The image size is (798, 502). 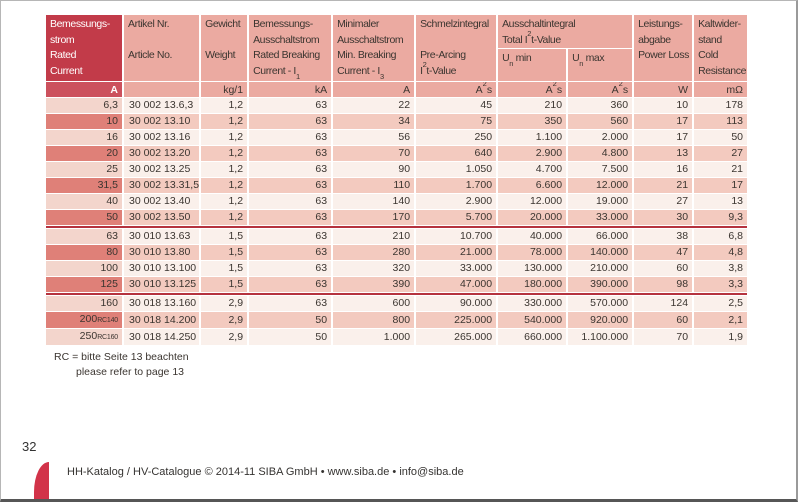 What do you see at coordinates (532, 303) in the screenshot?
I see `cell: 330.000` at bounding box center [532, 303].